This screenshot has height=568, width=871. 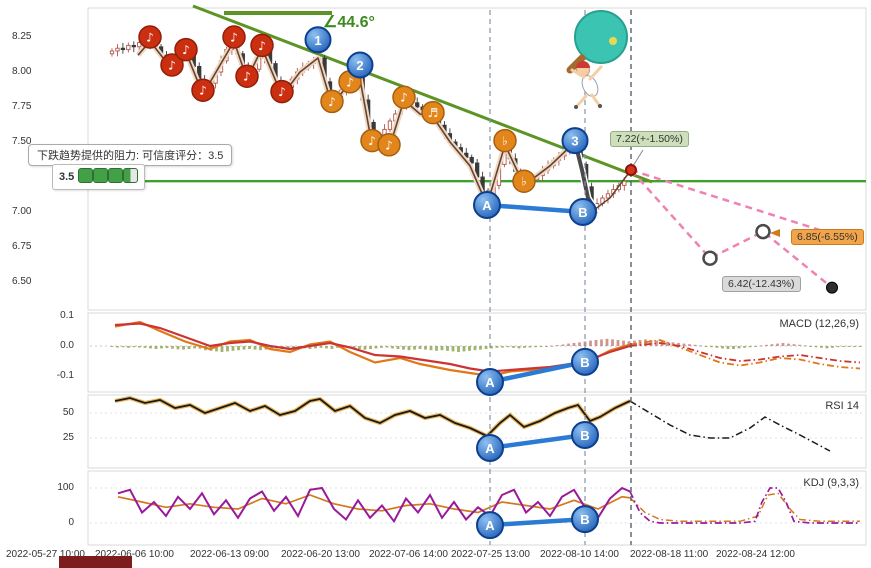 I want to click on note-marker-red-5: ♪, so click(x=247, y=76).